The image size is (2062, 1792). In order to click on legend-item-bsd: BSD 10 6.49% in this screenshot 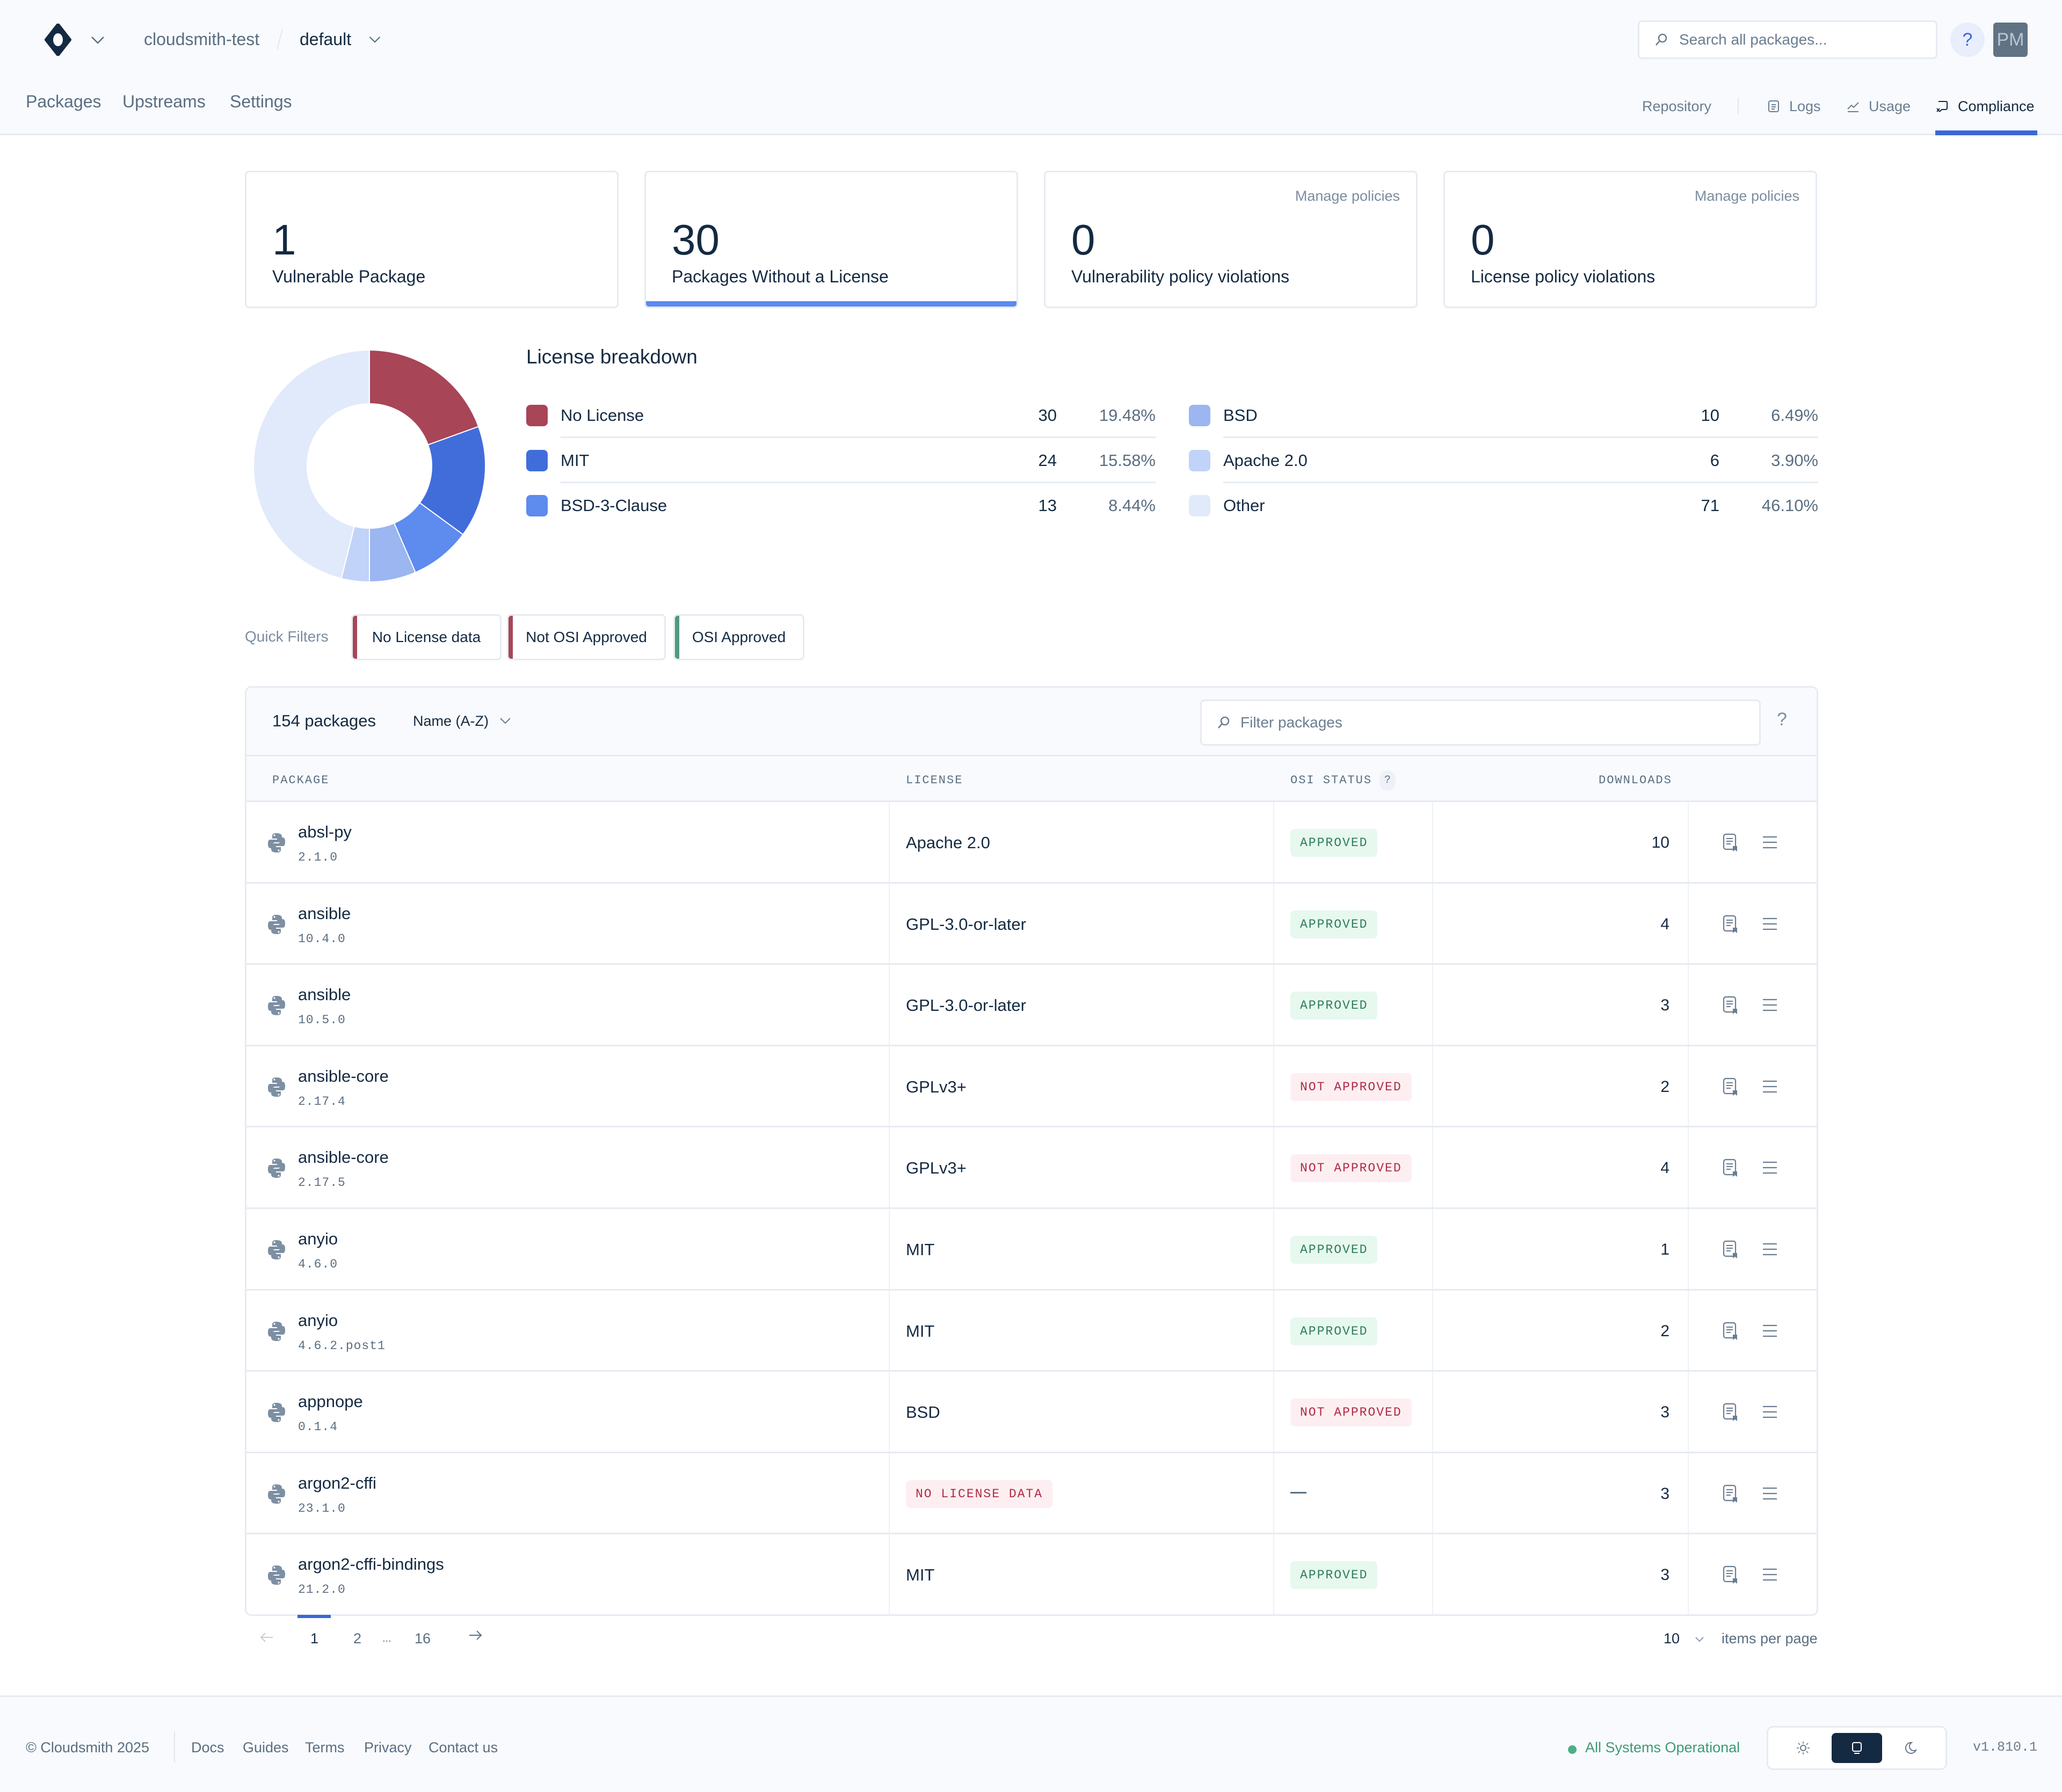, I will do `click(1503, 415)`.